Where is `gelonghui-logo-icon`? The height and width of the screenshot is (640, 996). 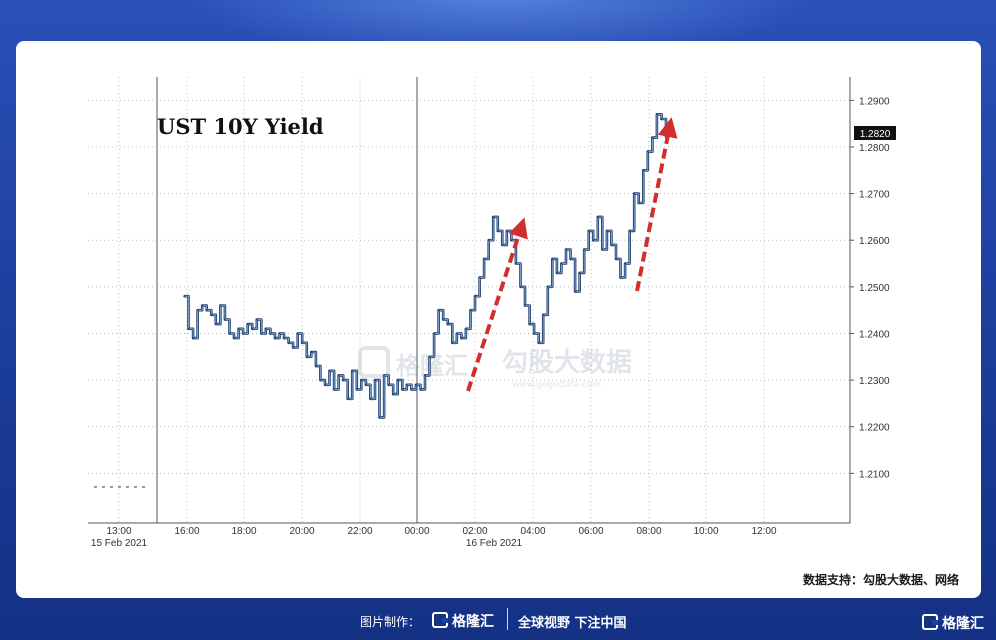 gelonghui-logo-icon is located at coordinates (440, 620).